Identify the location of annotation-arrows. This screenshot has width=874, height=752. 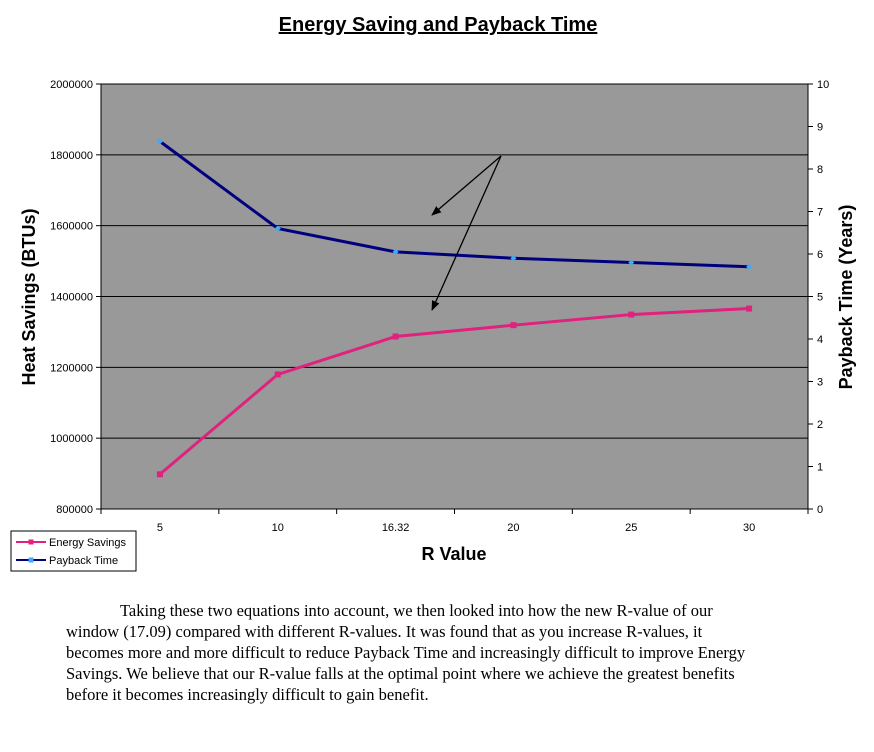
(466, 233).